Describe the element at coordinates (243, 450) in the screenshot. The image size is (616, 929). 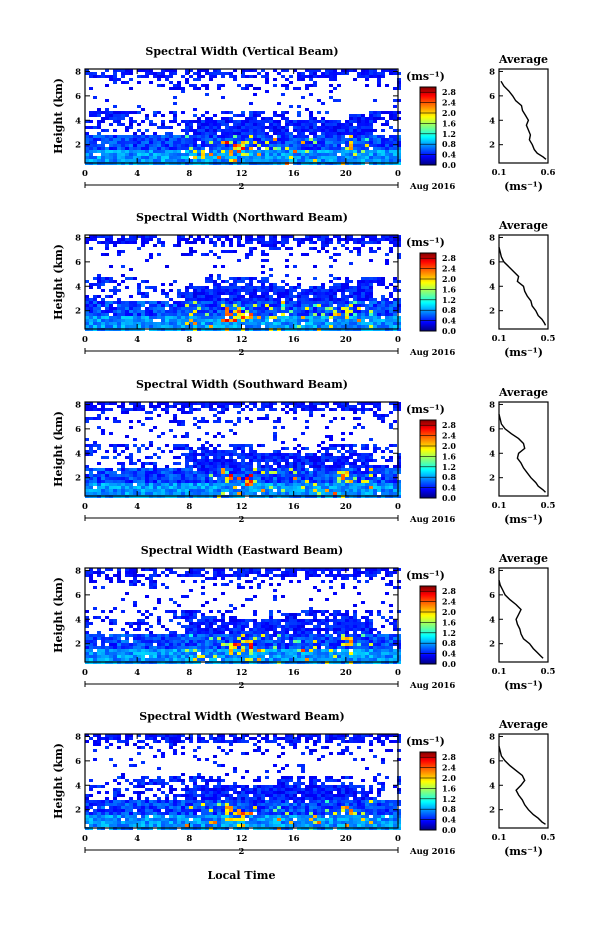
I see `heatmap-cells` at that location.